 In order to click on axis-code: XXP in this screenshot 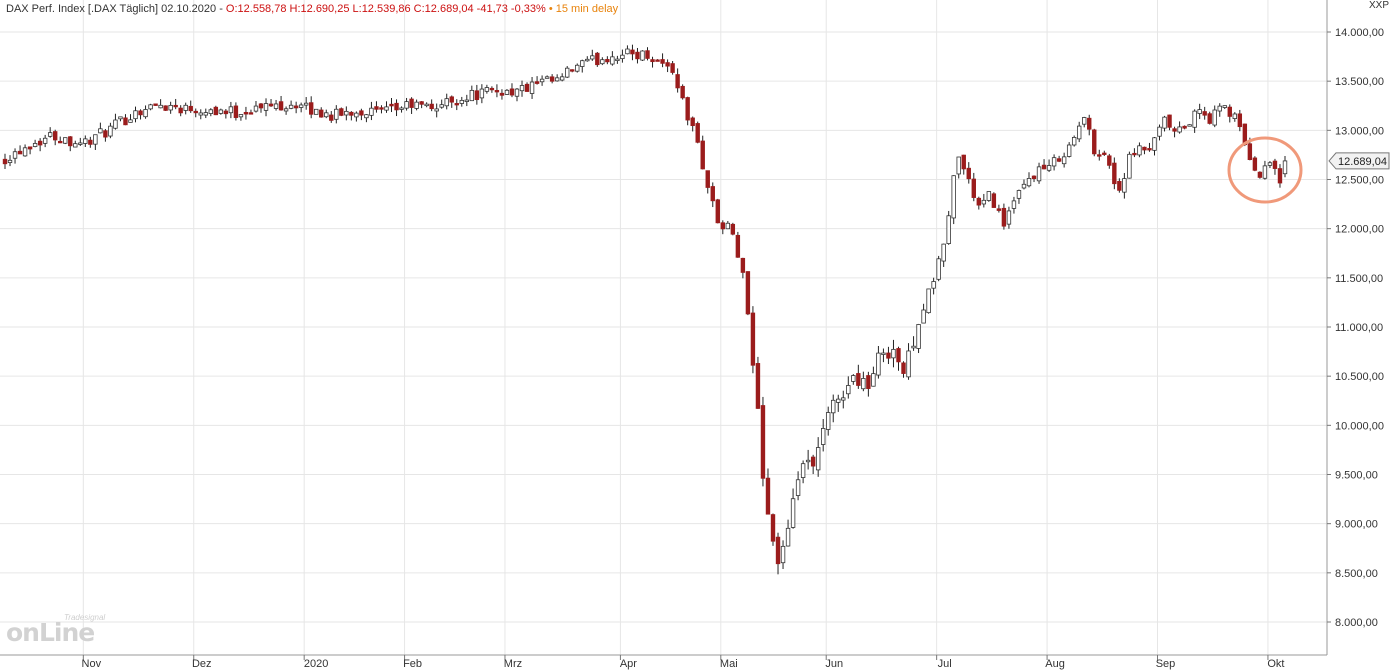, I will do `click(1378, 5)`.